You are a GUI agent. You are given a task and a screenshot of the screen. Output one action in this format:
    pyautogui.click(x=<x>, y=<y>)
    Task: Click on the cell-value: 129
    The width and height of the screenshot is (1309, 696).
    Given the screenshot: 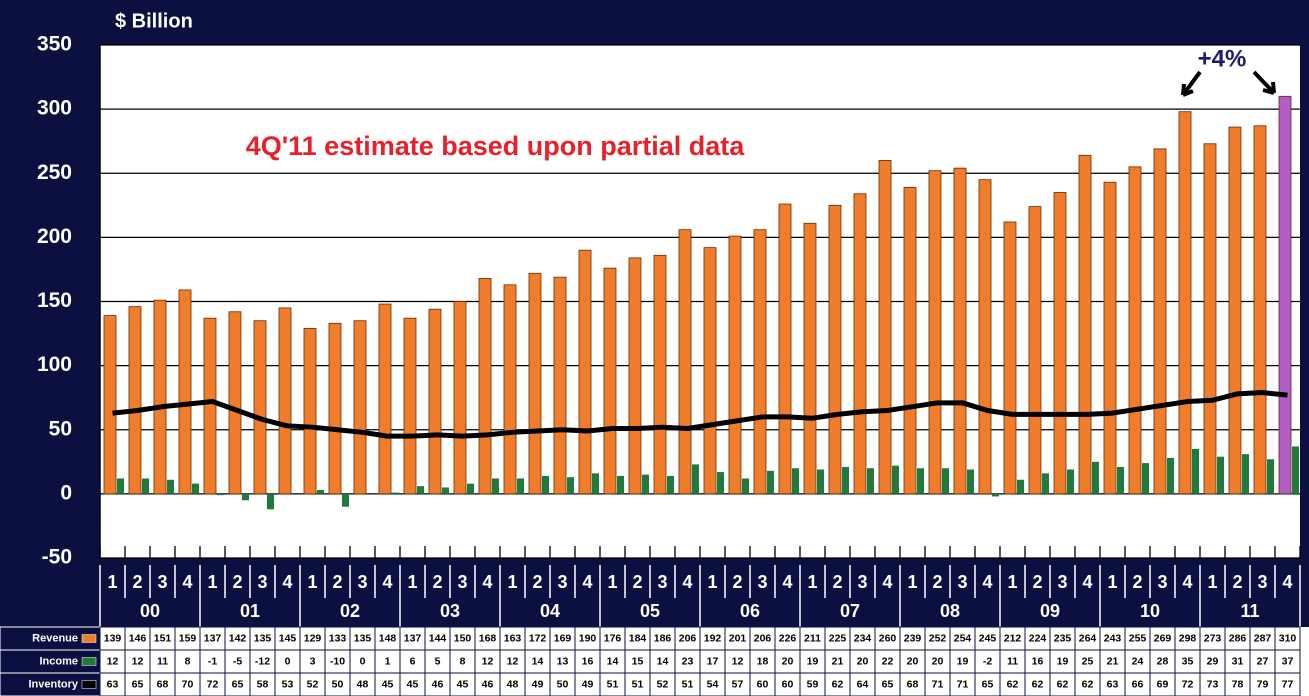 What is the action you would take?
    pyautogui.click(x=313, y=638)
    